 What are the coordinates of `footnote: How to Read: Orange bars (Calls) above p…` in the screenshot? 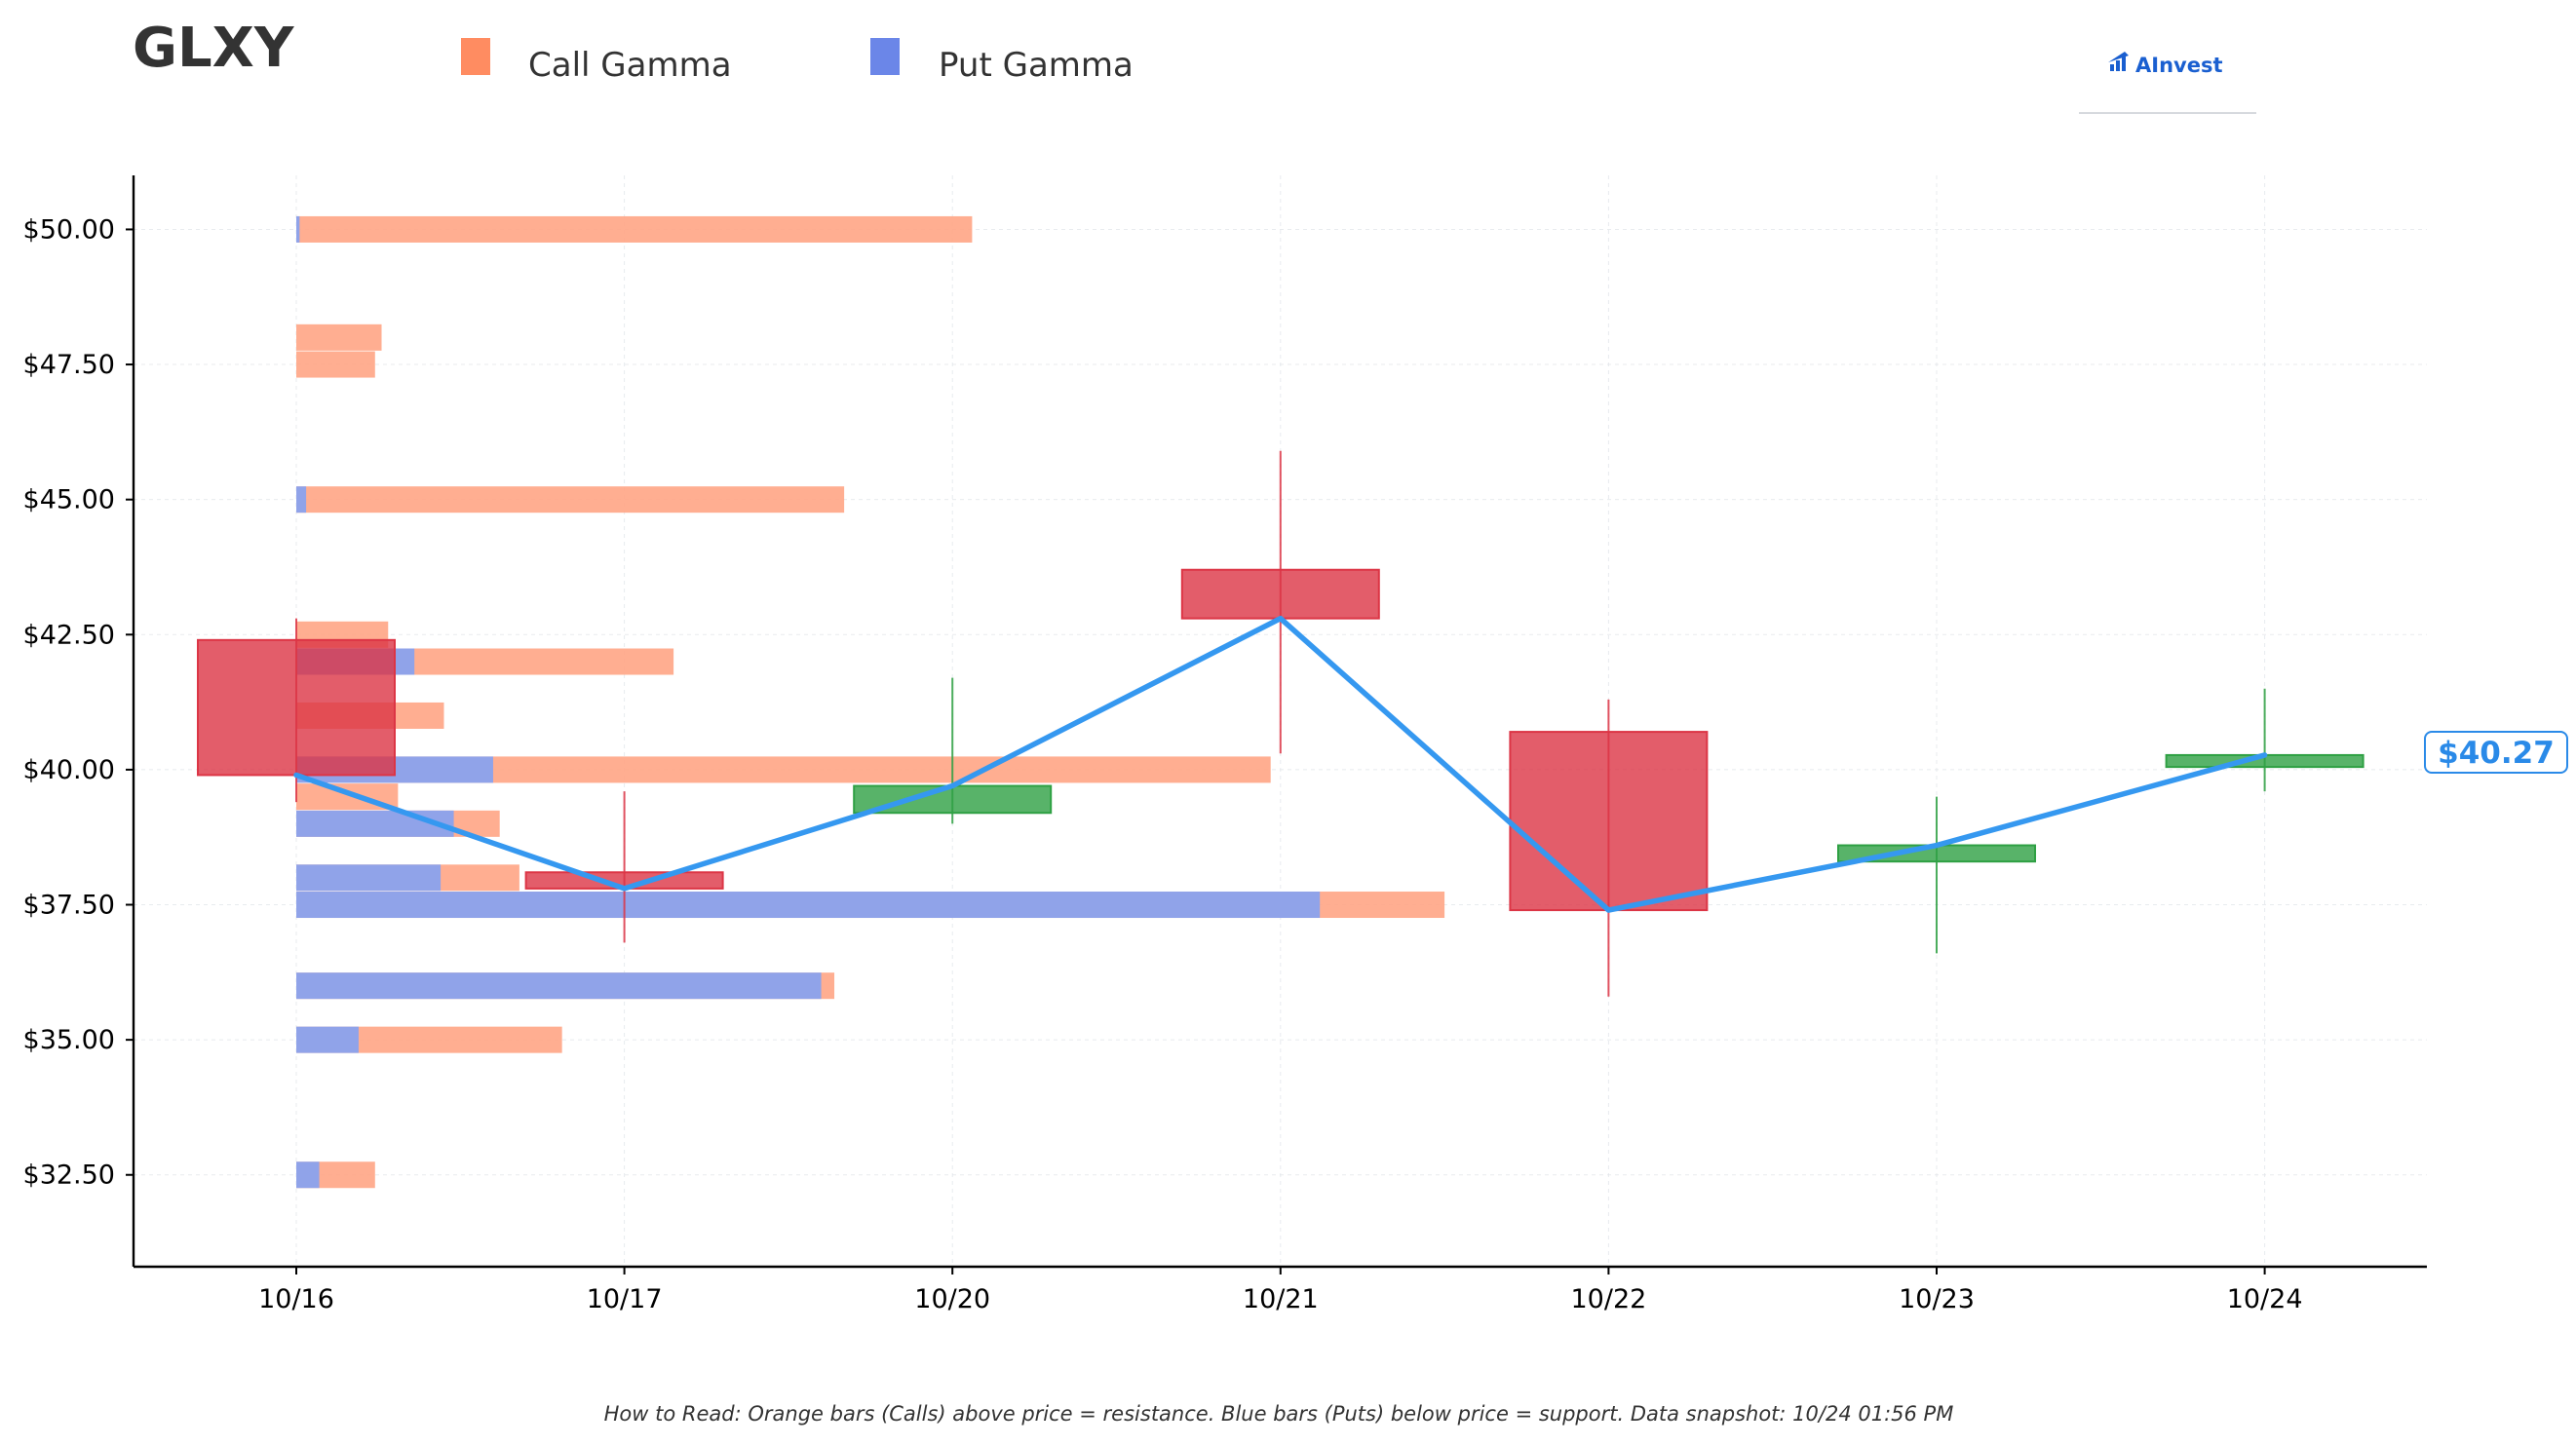 It's located at (1279, 1414).